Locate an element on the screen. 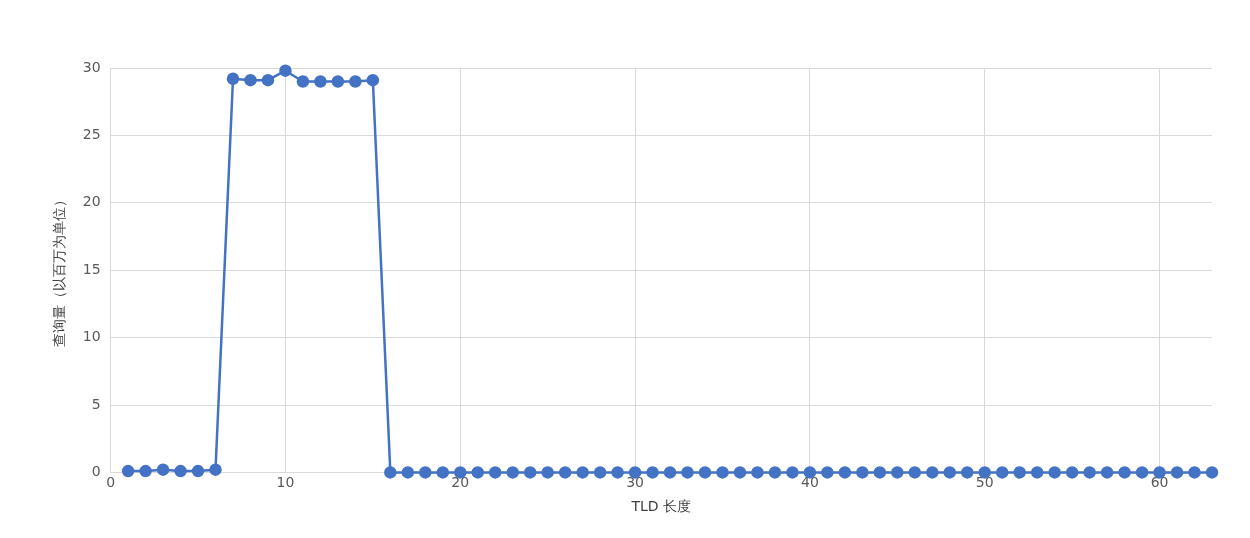 The height and width of the screenshot is (538, 1250). x-tick-label: 30 is located at coordinates (635, 482).